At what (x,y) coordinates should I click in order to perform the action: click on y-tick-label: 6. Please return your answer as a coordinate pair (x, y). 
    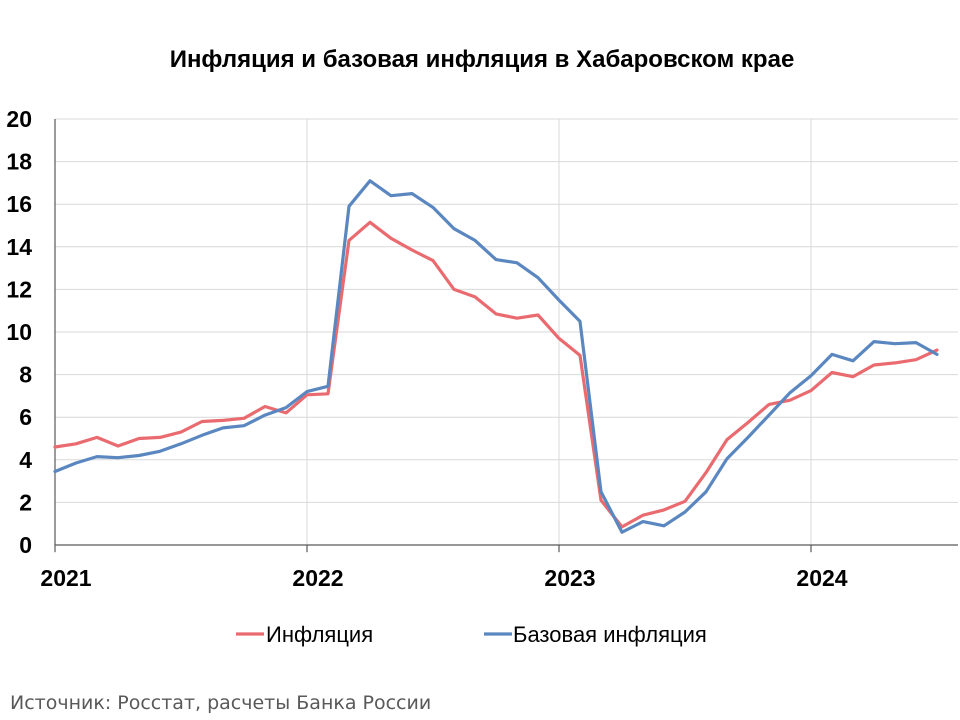
    Looking at the image, I should click on (25, 417).